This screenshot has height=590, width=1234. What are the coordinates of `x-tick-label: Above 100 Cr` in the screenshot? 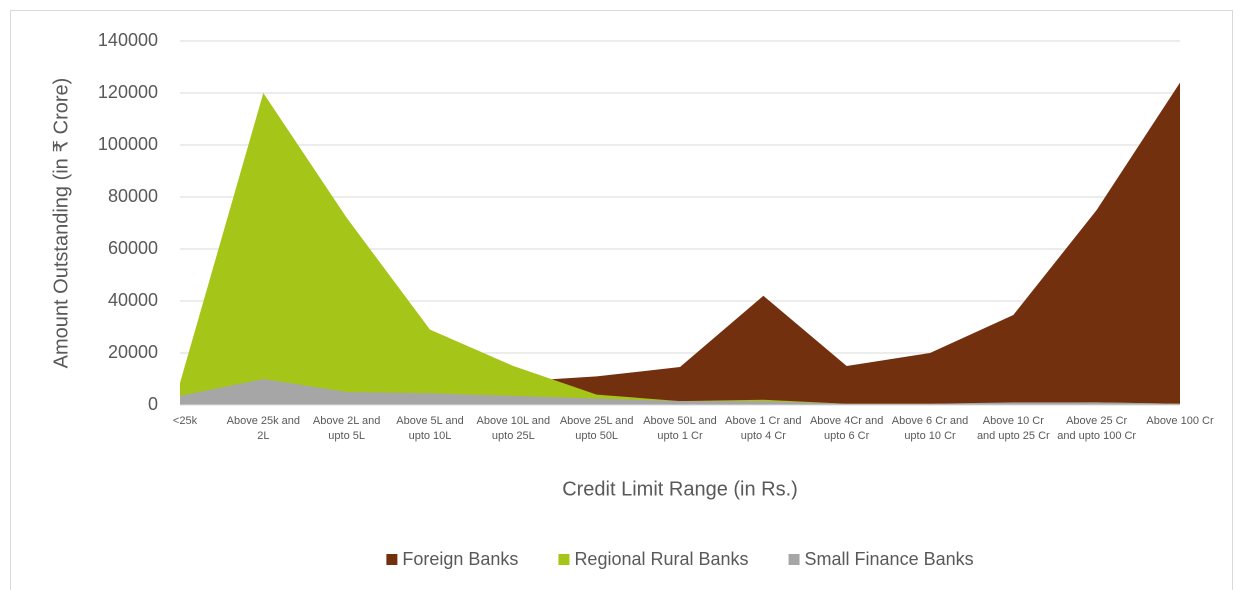 It's located at (1180, 421).